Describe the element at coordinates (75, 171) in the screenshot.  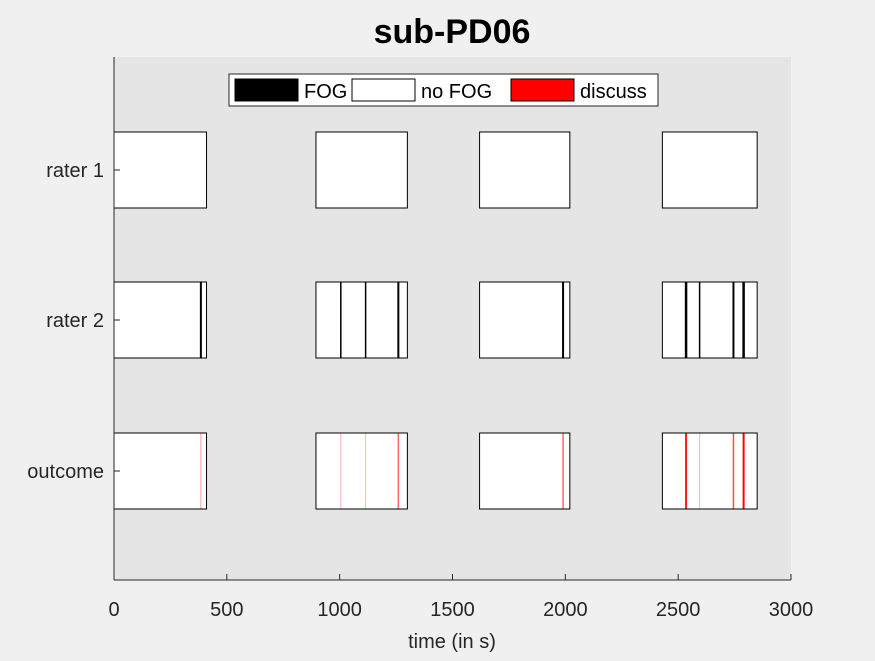
I see `y-tick-label: rater 1` at that location.